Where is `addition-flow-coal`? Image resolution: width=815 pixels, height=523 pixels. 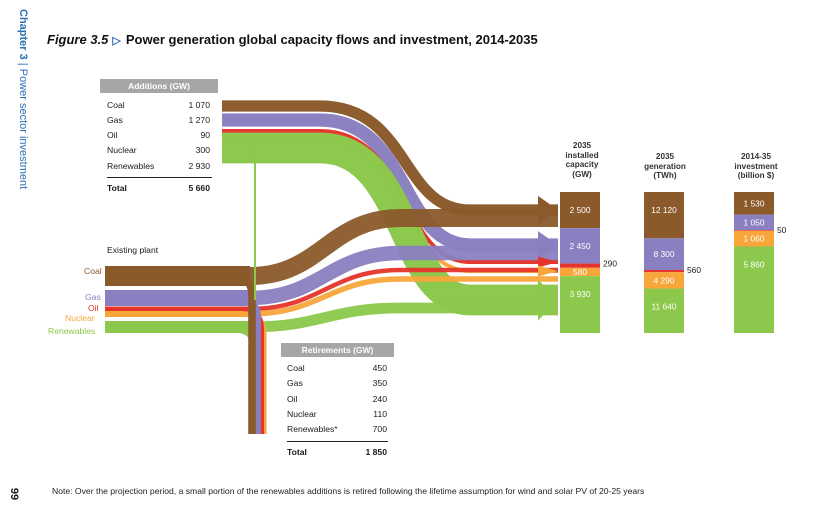
addition-flow-coal is located at coordinates (390, 158).